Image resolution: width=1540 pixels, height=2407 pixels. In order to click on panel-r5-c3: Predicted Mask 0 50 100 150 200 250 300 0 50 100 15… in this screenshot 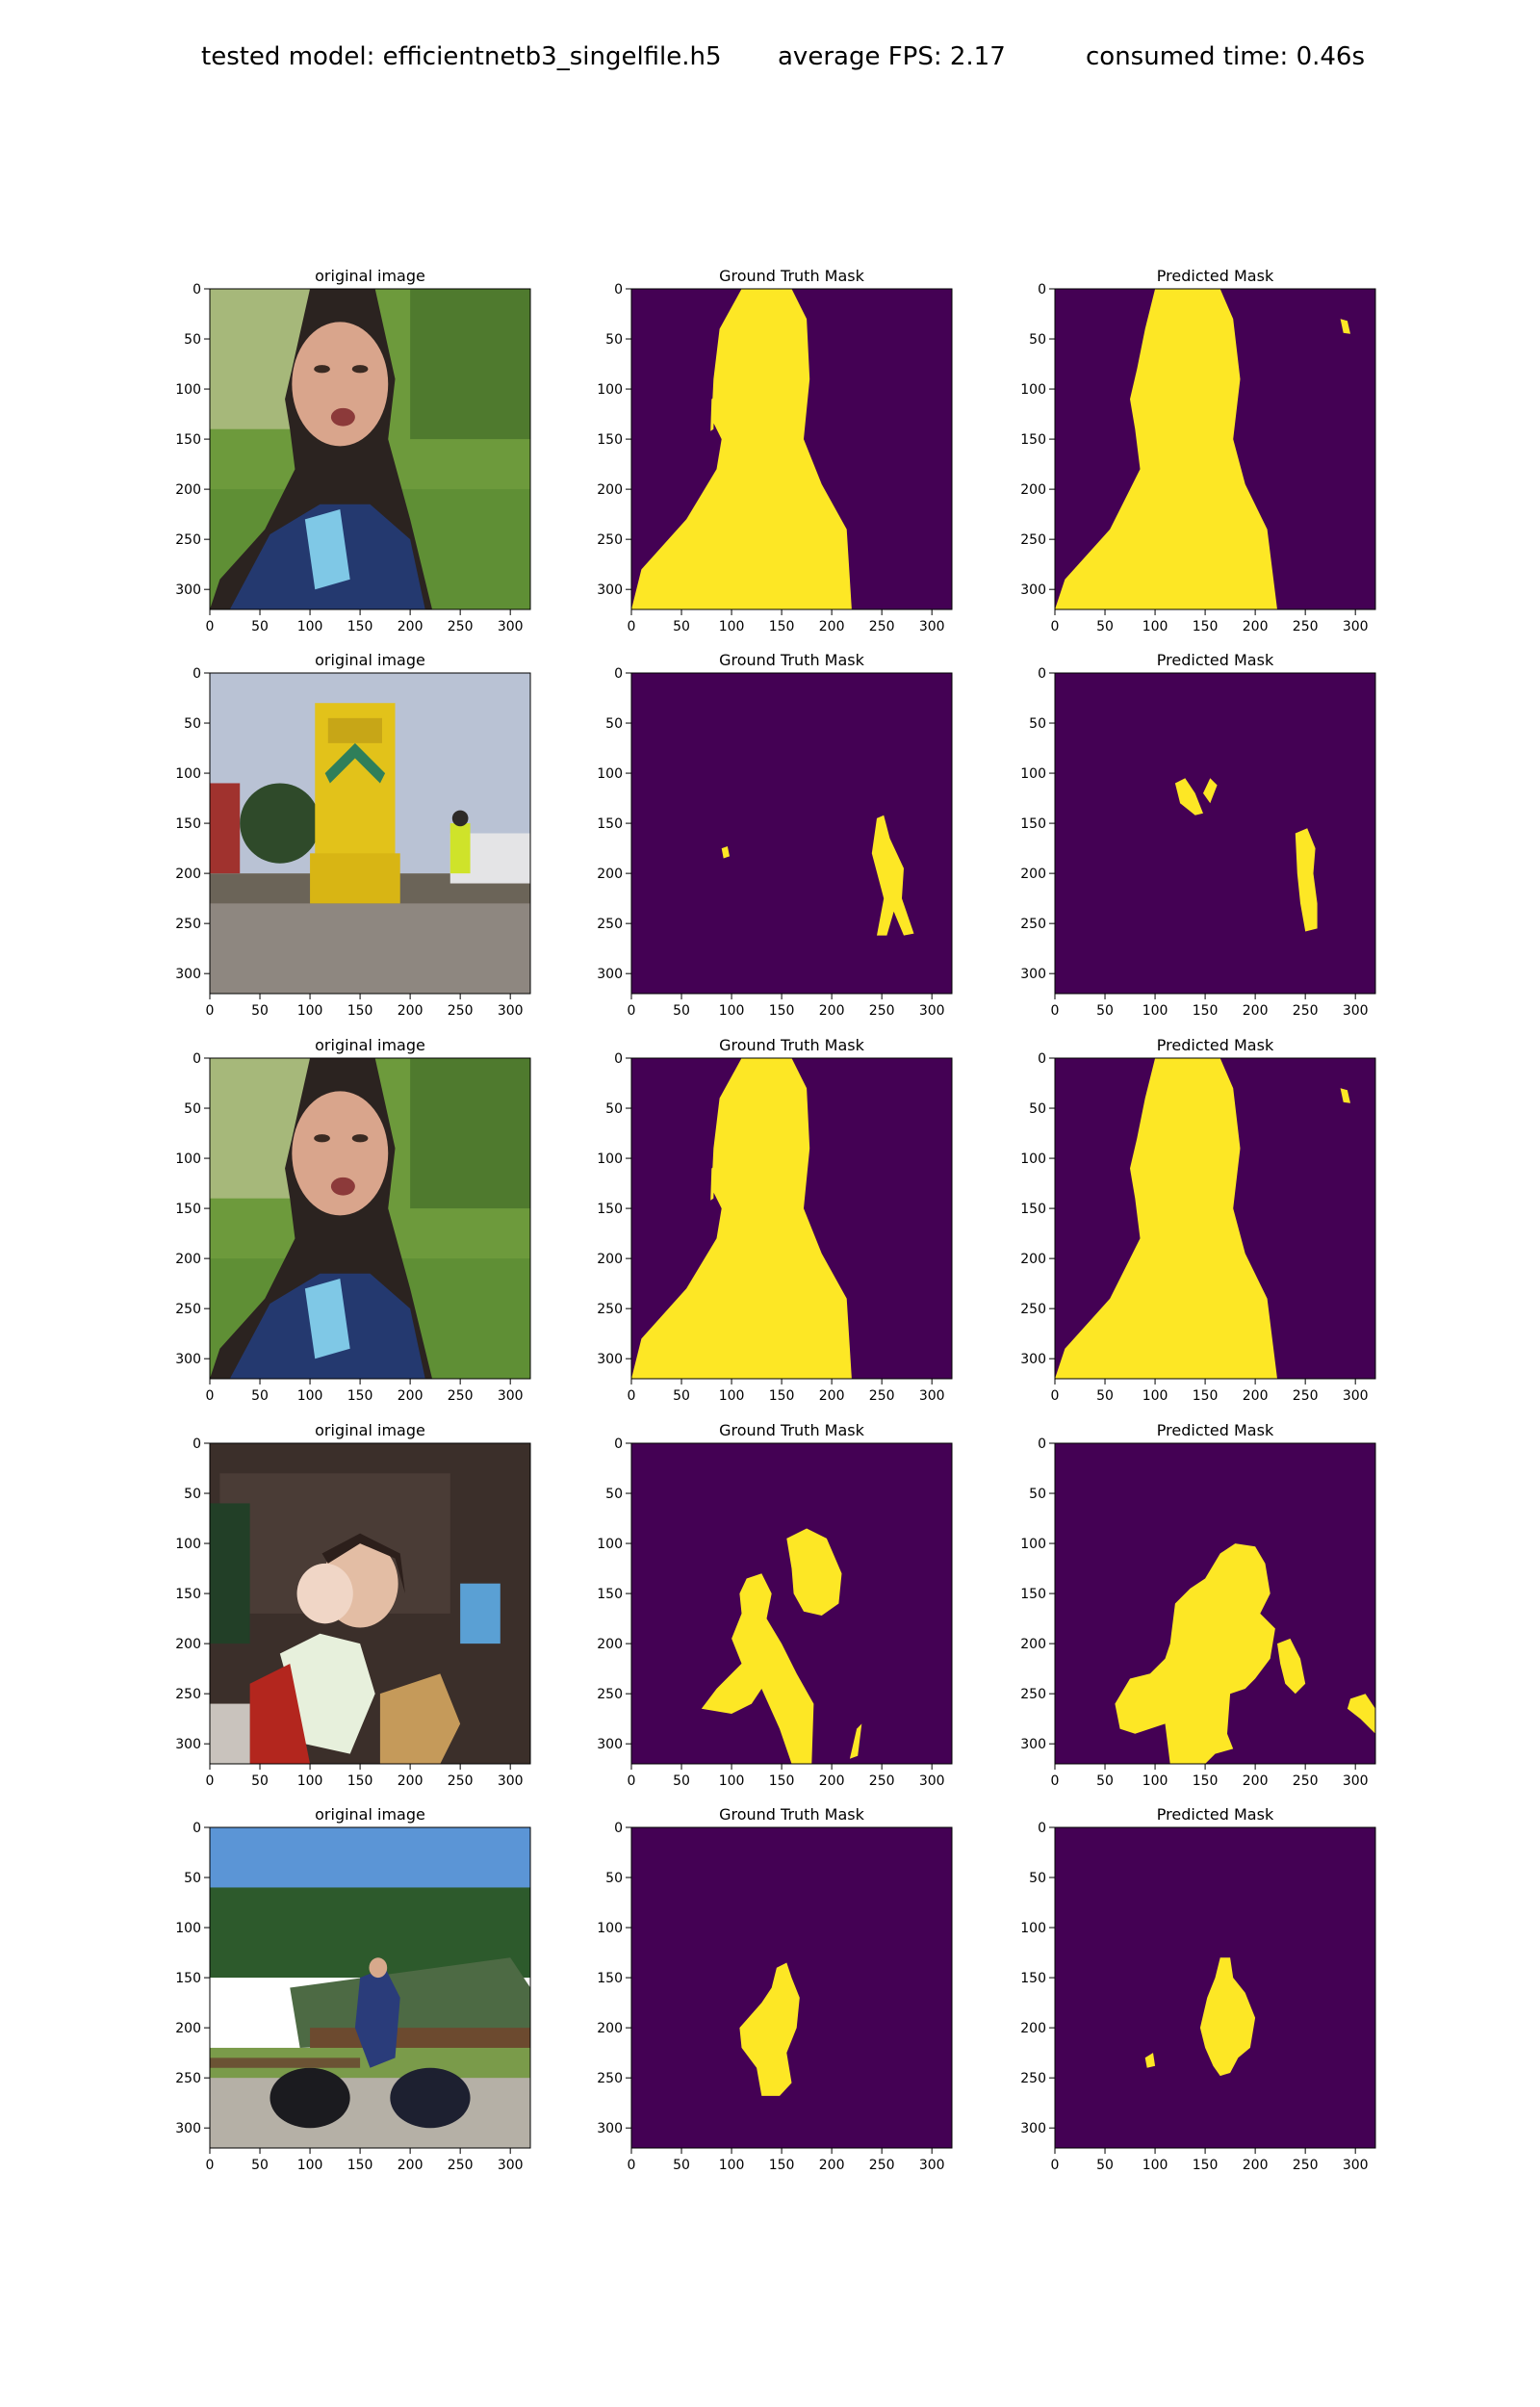, I will do `click(1198, 1989)`.